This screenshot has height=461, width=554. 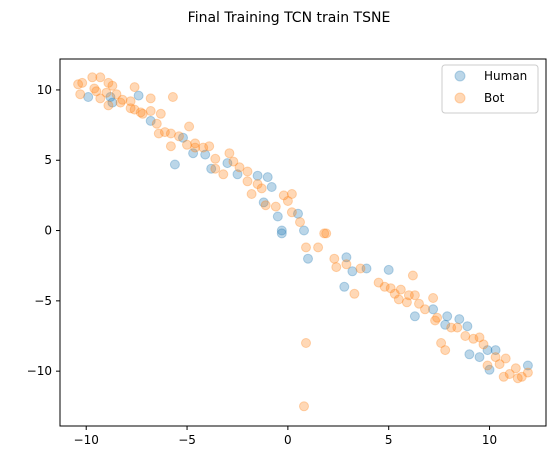 What do you see at coordinates (288, 440) in the screenshot?
I see `x-tick-label-2: 0` at bounding box center [288, 440].